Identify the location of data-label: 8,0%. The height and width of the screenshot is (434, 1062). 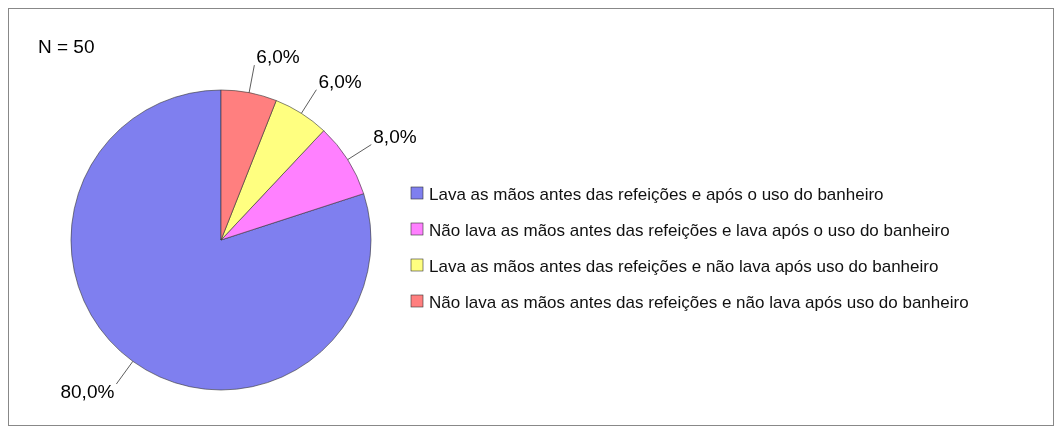
(395, 136).